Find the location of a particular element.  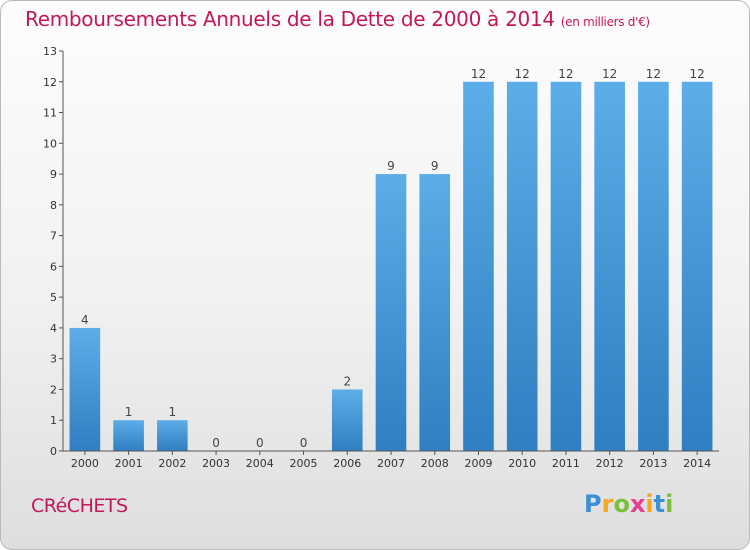

x-tick-label-2001: 2001 is located at coordinates (129, 463).